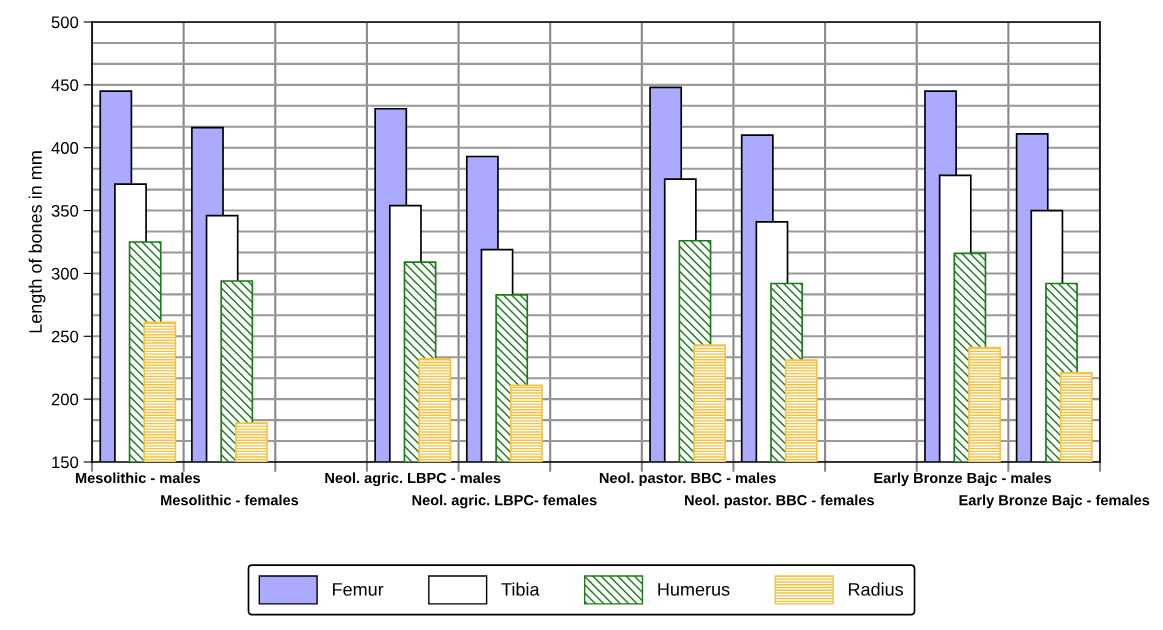 Image resolution: width=1163 pixels, height=630 pixels. I want to click on y-tick-label: 500, so click(65, 22).